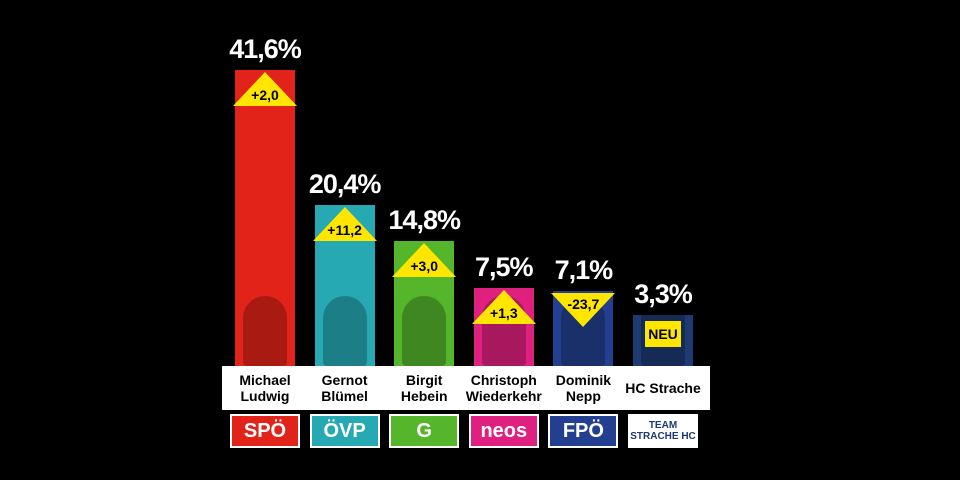  What do you see at coordinates (663, 293) in the screenshot?
I see `value-label: 3,3%` at bounding box center [663, 293].